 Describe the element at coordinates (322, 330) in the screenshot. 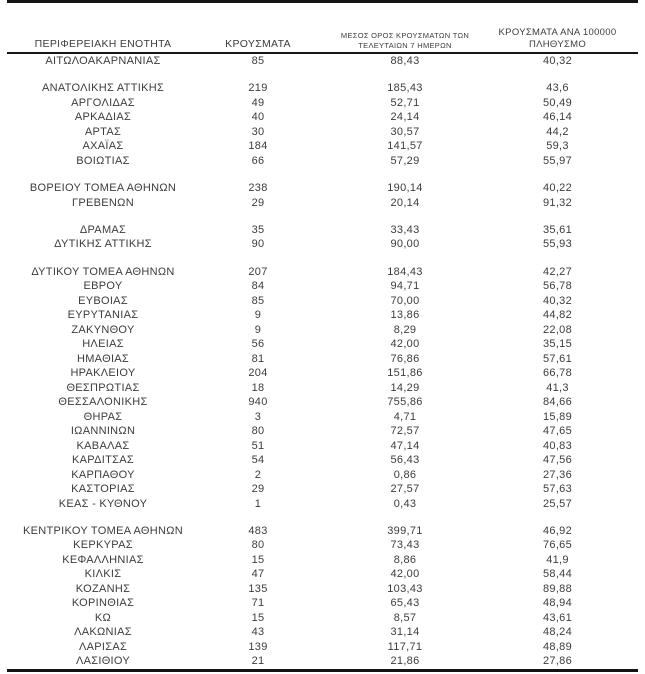

I see `table-row: ΖΑΚΥΝΘΟΥ 9 8,29 22,08` at that location.